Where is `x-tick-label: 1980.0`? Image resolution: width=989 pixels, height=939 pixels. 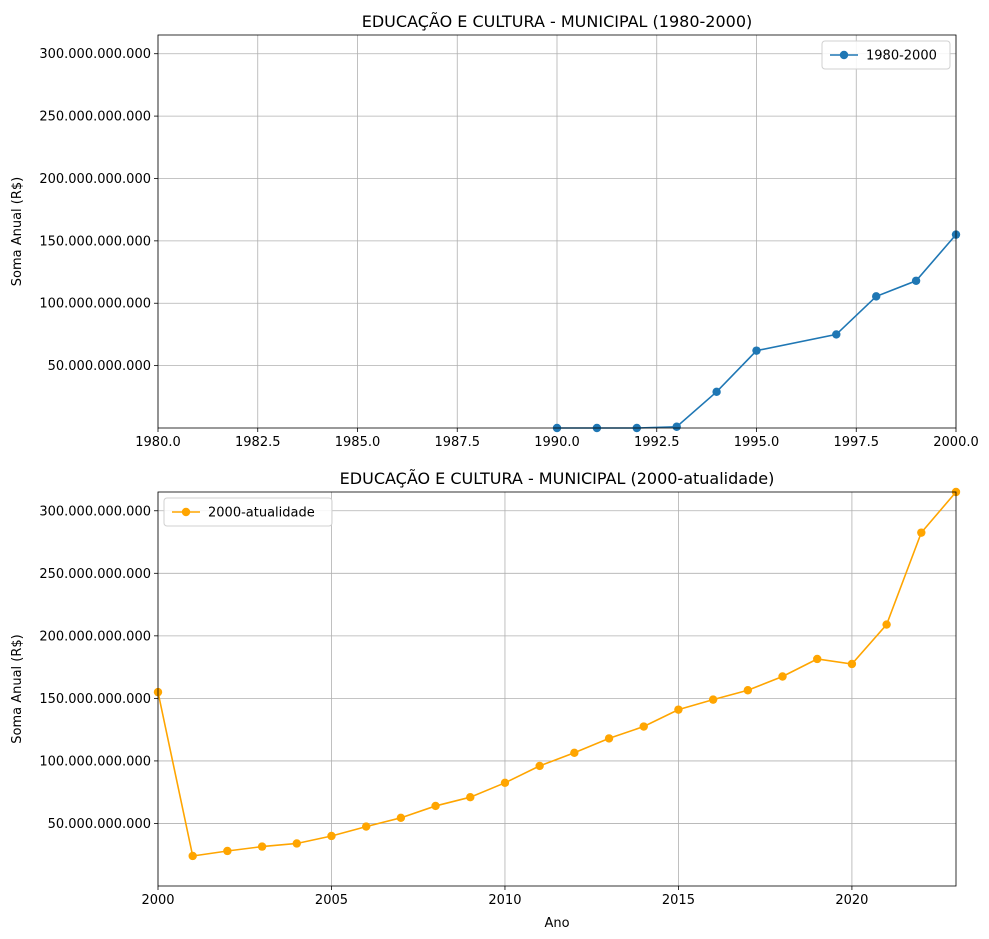 x-tick-label: 1980.0 is located at coordinates (158, 442).